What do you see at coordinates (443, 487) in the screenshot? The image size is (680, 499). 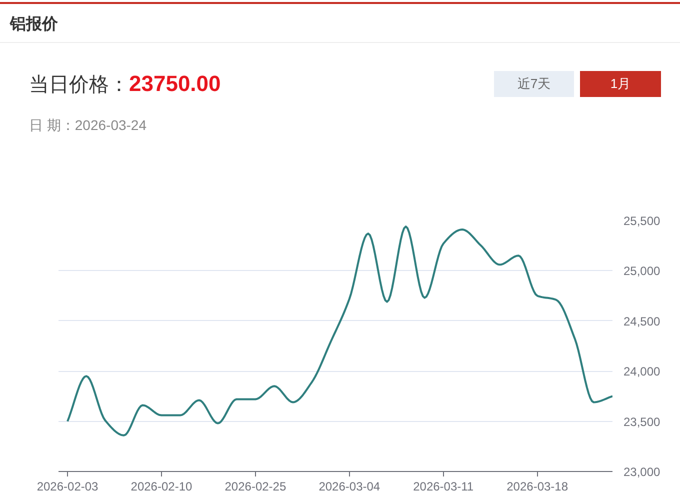 I see `x-tick-label: 2026-03-11` at bounding box center [443, 487].